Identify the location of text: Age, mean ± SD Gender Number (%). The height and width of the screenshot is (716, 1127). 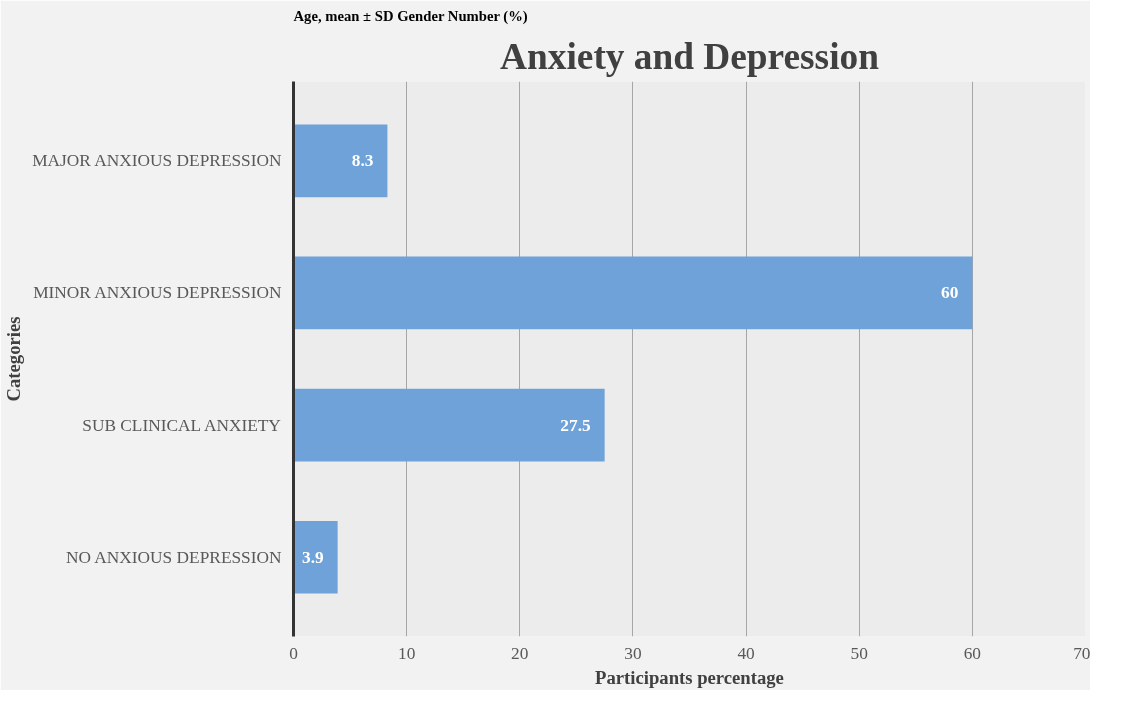
(410, 16).